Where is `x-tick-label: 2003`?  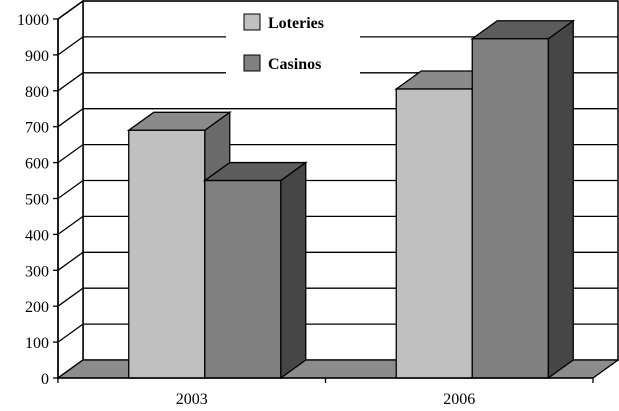 x-tick-label: 2003 is located at coordinates (192, 399).